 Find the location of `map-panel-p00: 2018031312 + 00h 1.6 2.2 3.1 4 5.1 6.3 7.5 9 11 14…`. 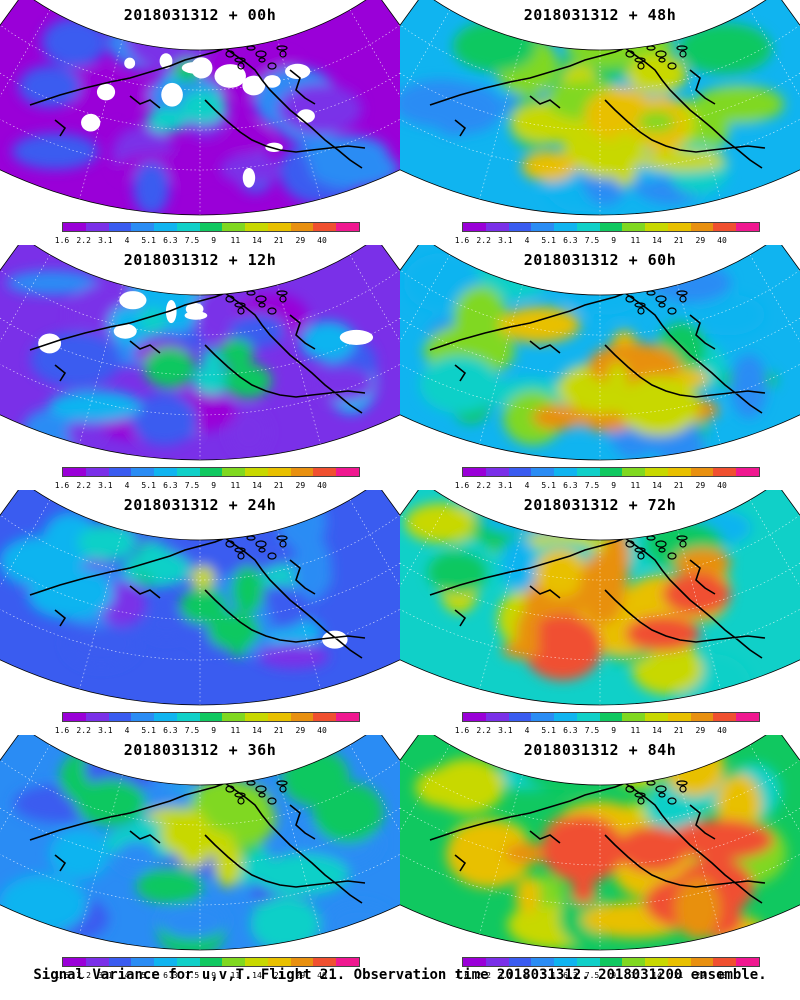

map-panel-p00: 2018031312 + 00h 1.6 2.2 3.1 4 5.1 6.3 7.5 9 11 14… is located at coordinates (200, 122).